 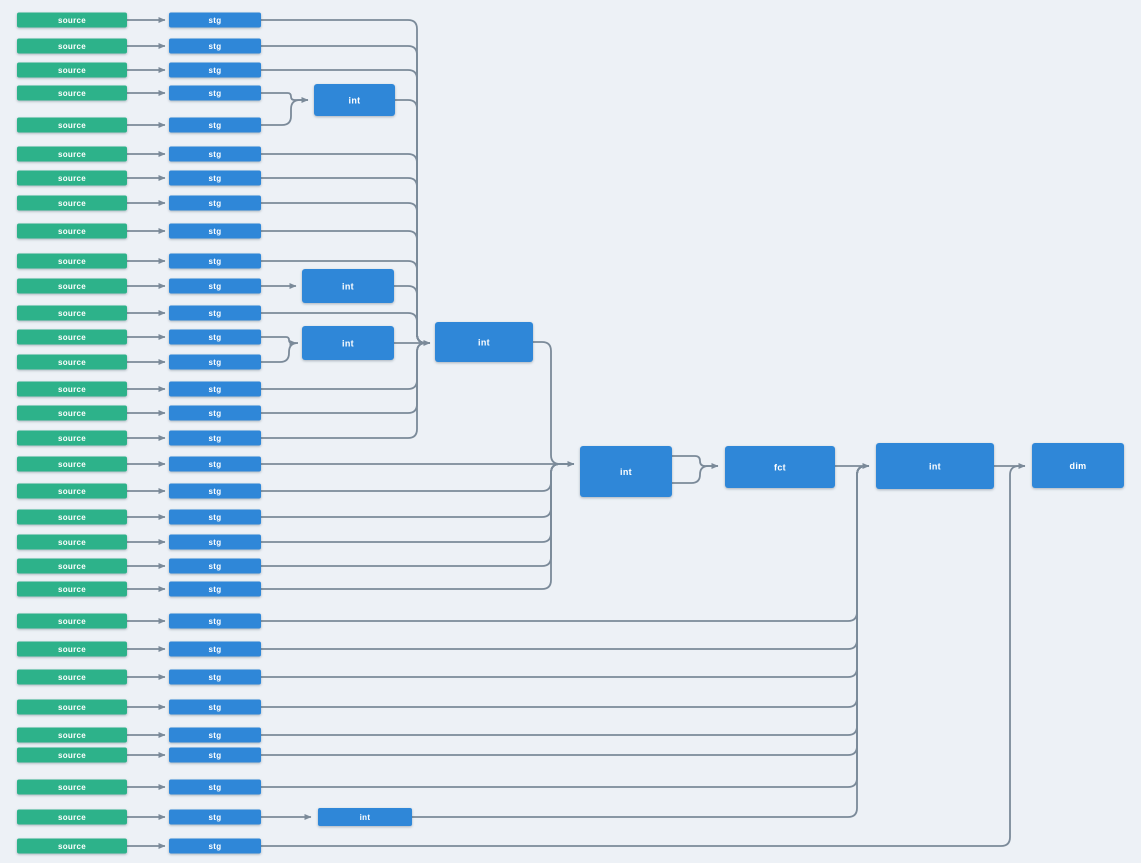 I want to click on fct-node-box, so click(x=780, y=467).